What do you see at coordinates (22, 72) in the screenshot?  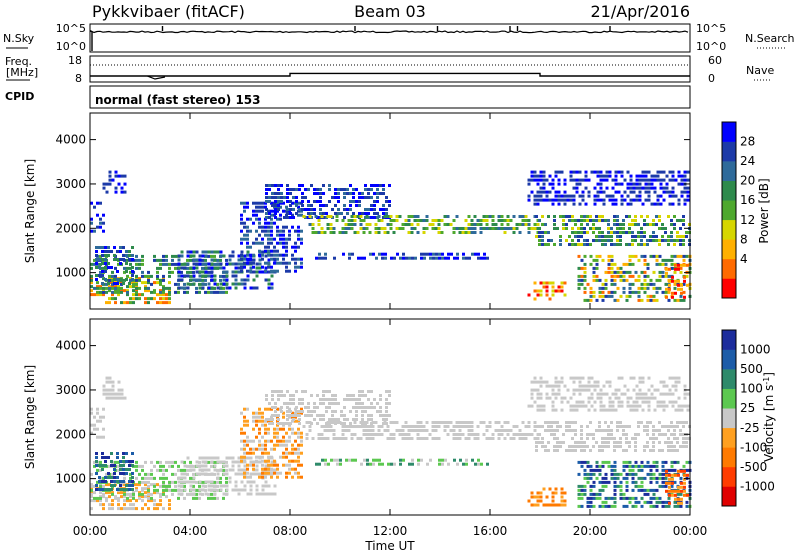 I see `freq-label-line2: [MHz]` at bounding box center [22, 72].